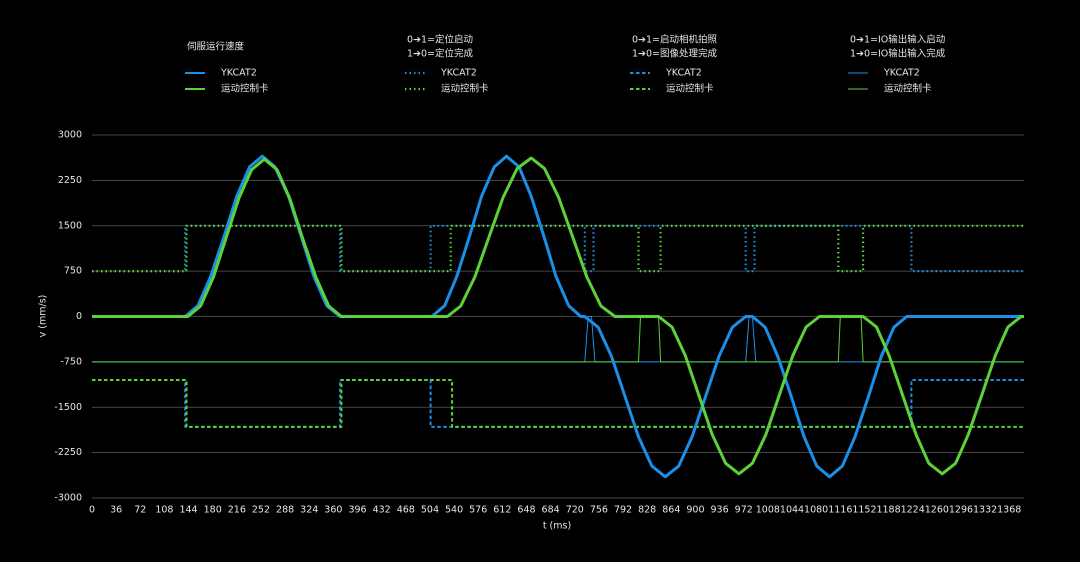 The width and height of the screenshot is (1080, 562). I want to click on x-tick-label: 1044, so click(792, 510).